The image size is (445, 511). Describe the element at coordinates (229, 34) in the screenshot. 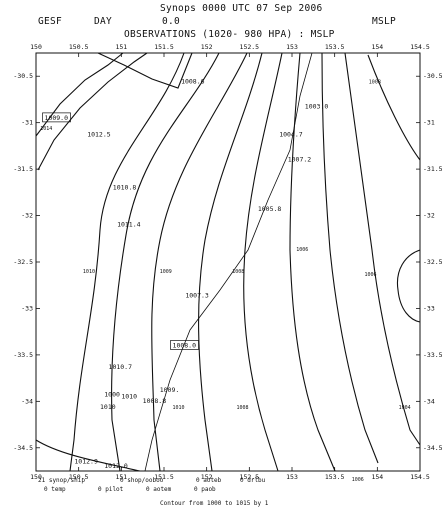

I see `chart-subtitle: OBSERVATIONS (1020- 980 HPA) : MSLP` at that location.